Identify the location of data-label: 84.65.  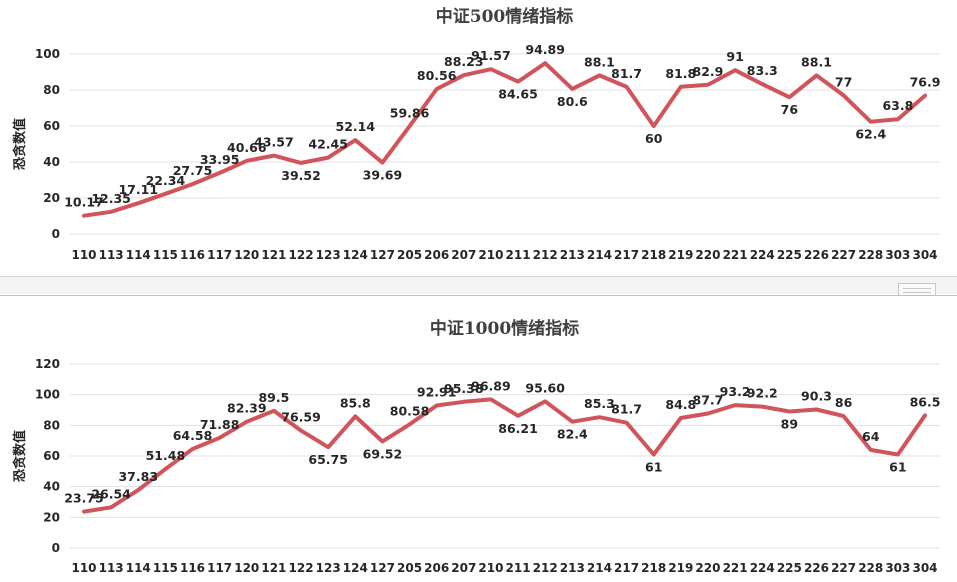
(518, 94).